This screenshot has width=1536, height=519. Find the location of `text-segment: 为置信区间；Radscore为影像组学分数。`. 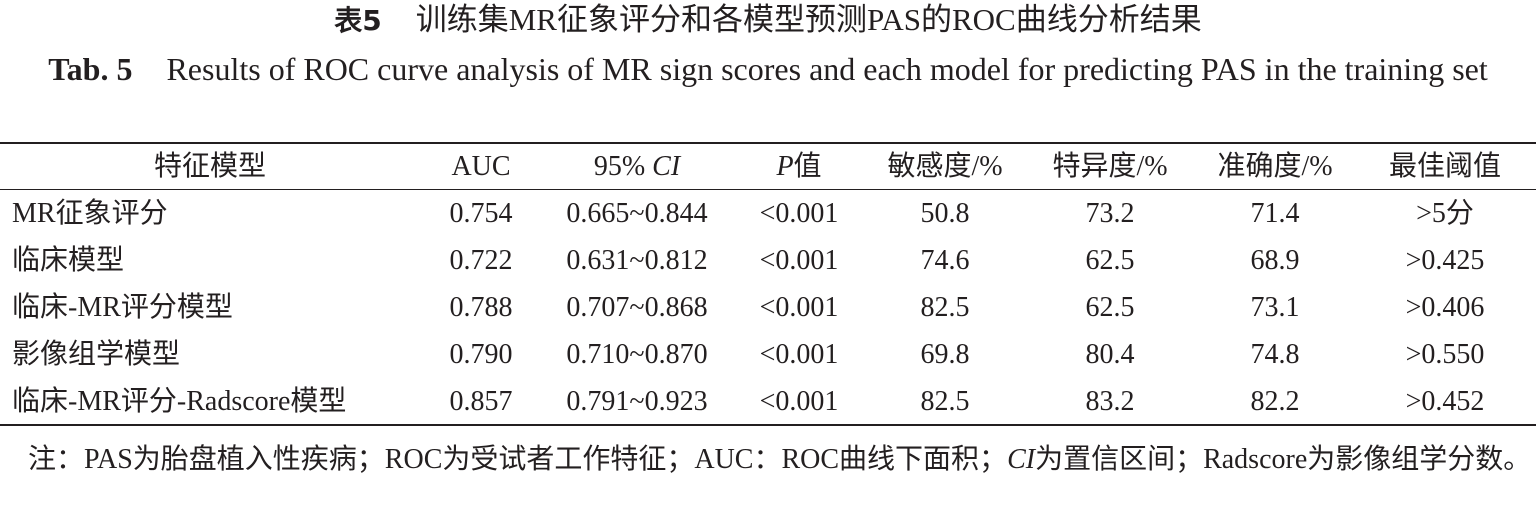

text-segment: 为置信区间；Radscore为影像组学分数。 is located at coordinates (1283, 459).